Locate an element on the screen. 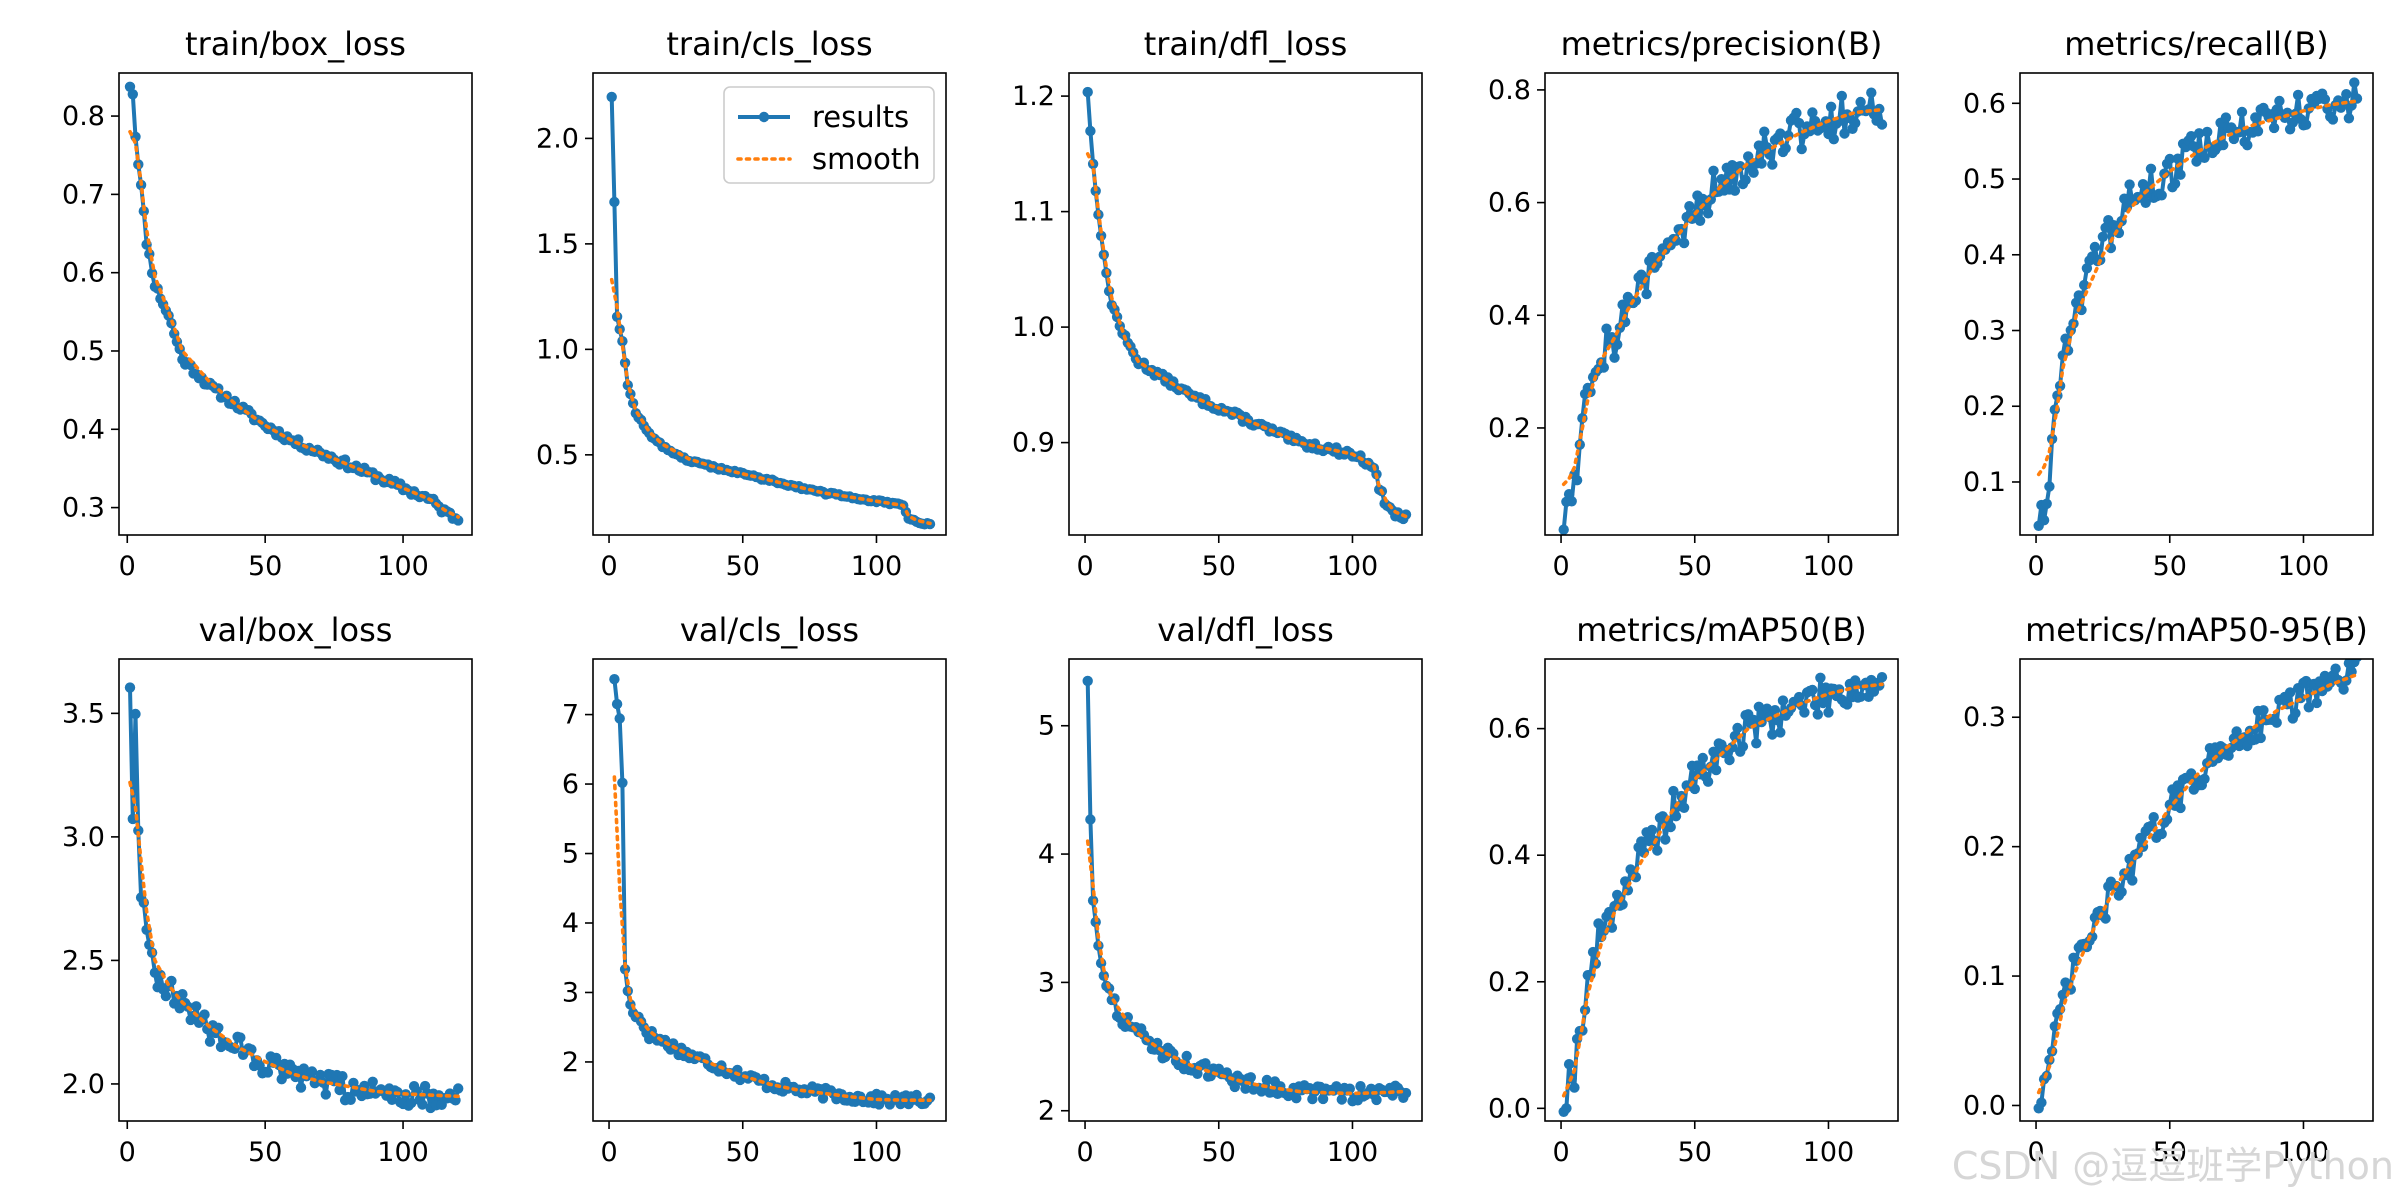  y-tick-label: 1.0 is located at coordinates (1033, 327).